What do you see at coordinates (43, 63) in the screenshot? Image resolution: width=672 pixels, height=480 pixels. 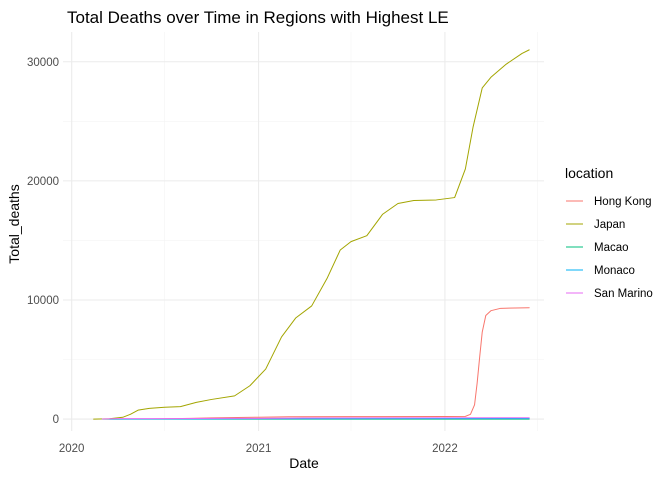 I see `y-tick-label: 30000` at bounding box center [43, 63].